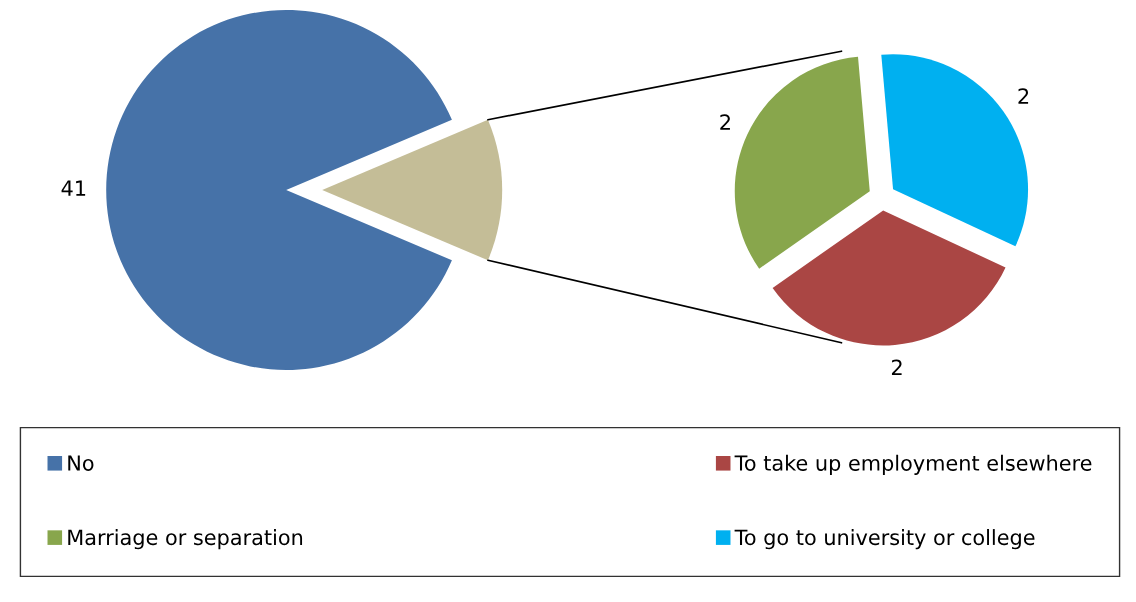  I want to click on legend-label: To go to university or college, so click(884, 539).